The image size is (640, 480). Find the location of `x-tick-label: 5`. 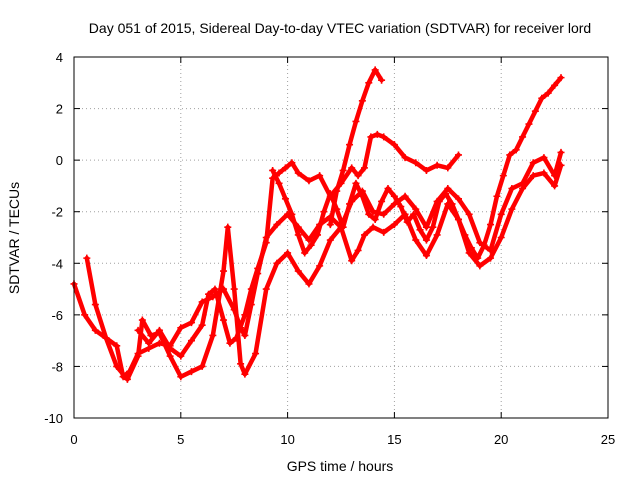

x-tick-label: 5 is located at coordinates (180, 439).